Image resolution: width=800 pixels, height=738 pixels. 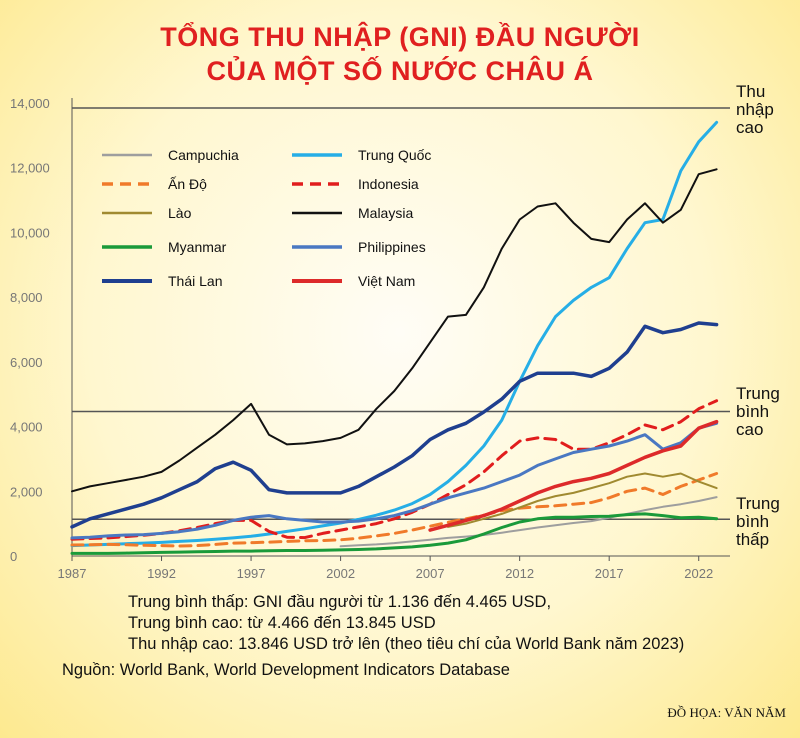 I want to click on legend-label: Việt Nam, so click(x=386, y=281).